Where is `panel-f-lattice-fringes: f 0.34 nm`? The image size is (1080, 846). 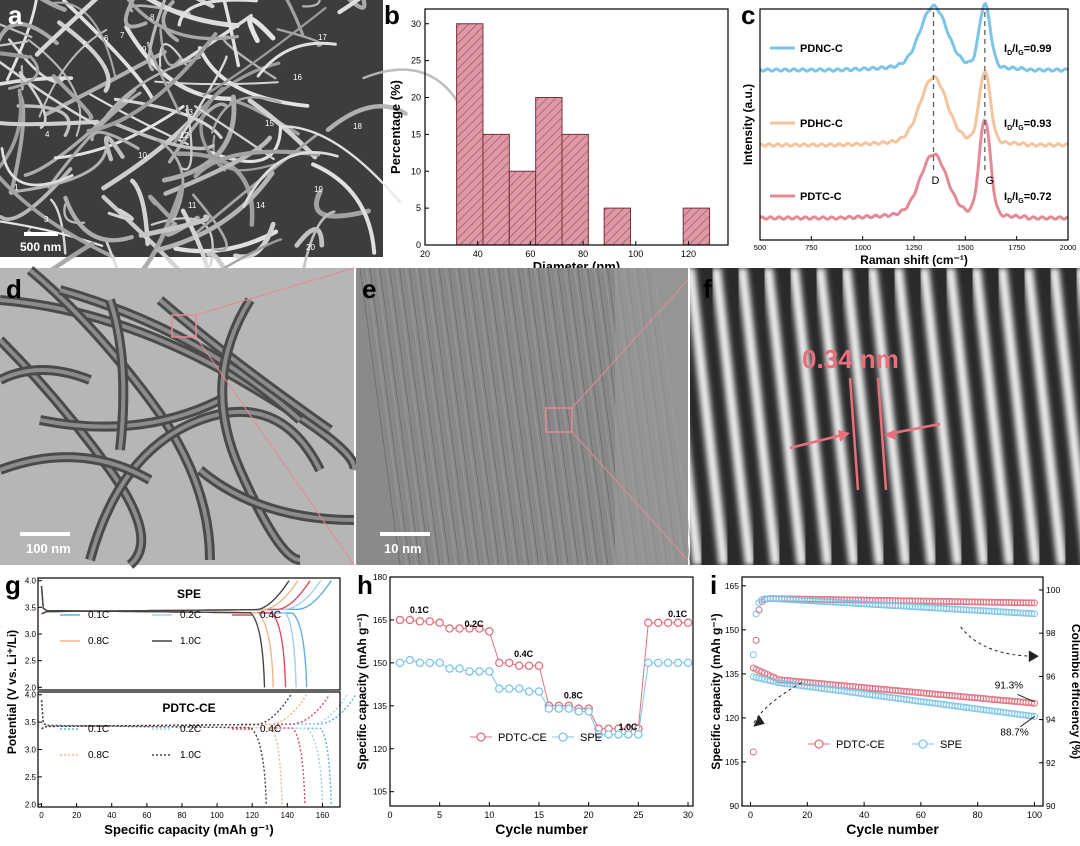
panel-f-lattice-fringes: f 0.34 nm is located at coordinates (885, 416).